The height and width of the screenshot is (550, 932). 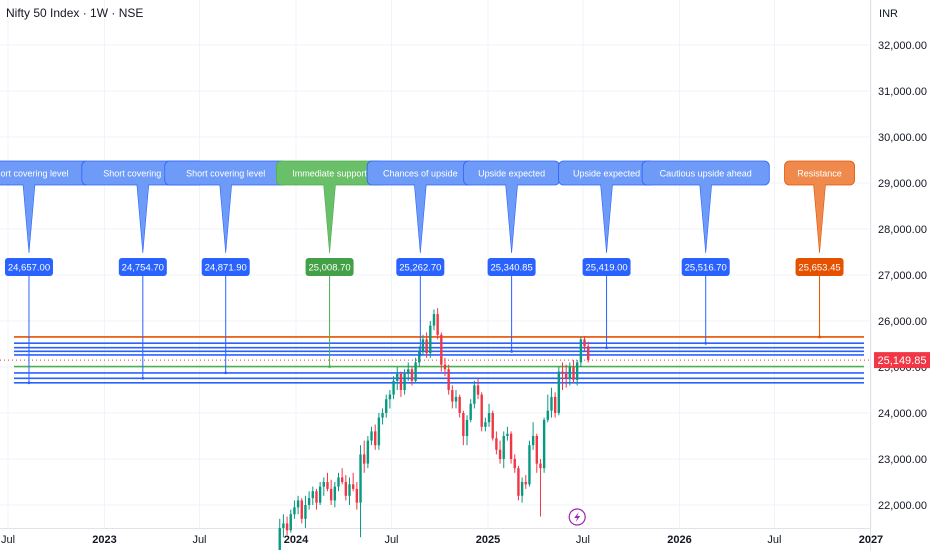 What do you see at coordinates (902, 506) in the screenshot?
I see `y-tick-label: 22,000.00` at bounding box center [902, 506].